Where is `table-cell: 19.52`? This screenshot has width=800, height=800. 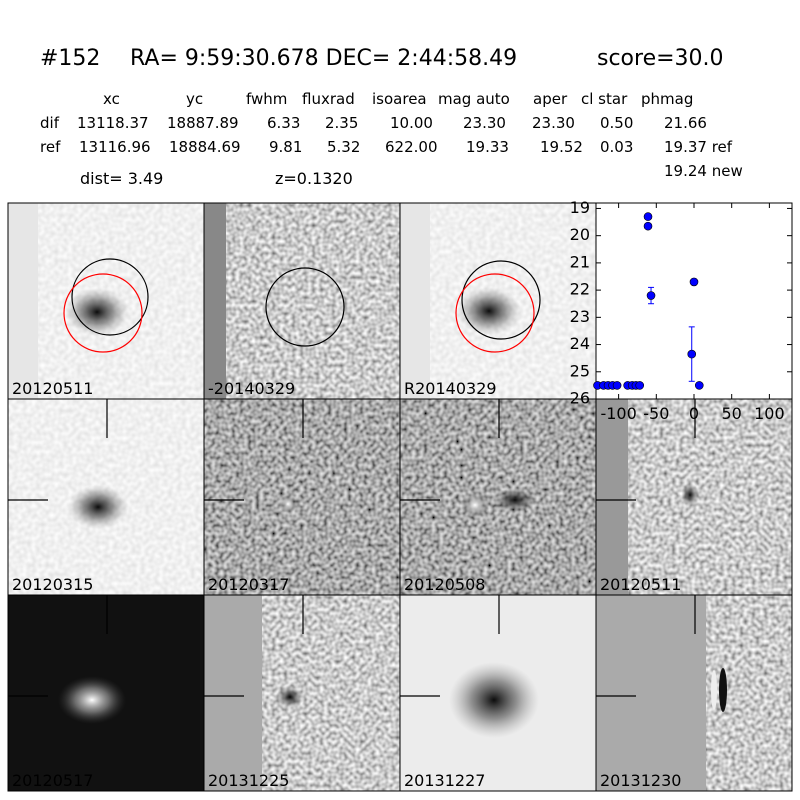
table-cell: 19.52 is located at coordinates (561, 147).